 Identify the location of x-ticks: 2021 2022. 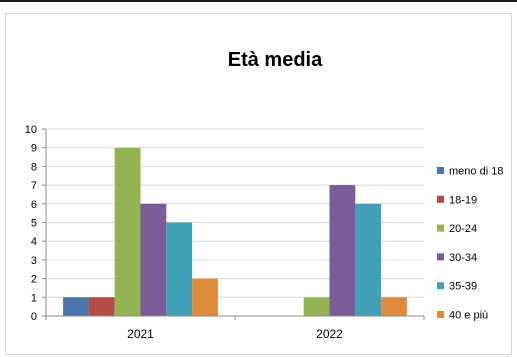
(235, 328).